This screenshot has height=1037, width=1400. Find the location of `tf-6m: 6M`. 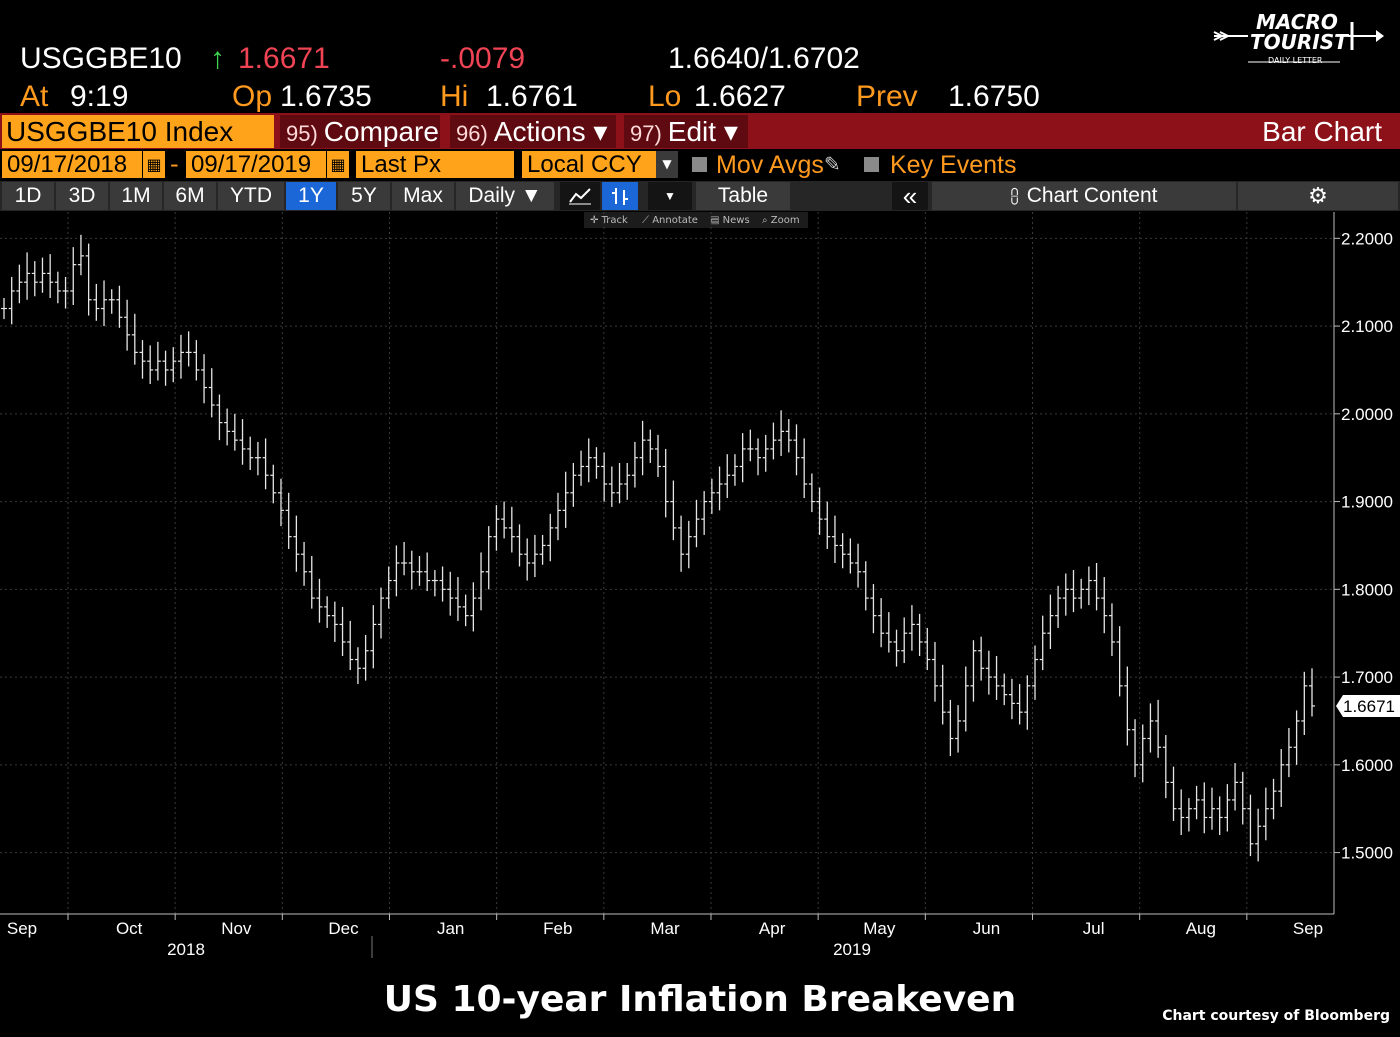

tf-6m: 6M is located at coordinates (190, 196).